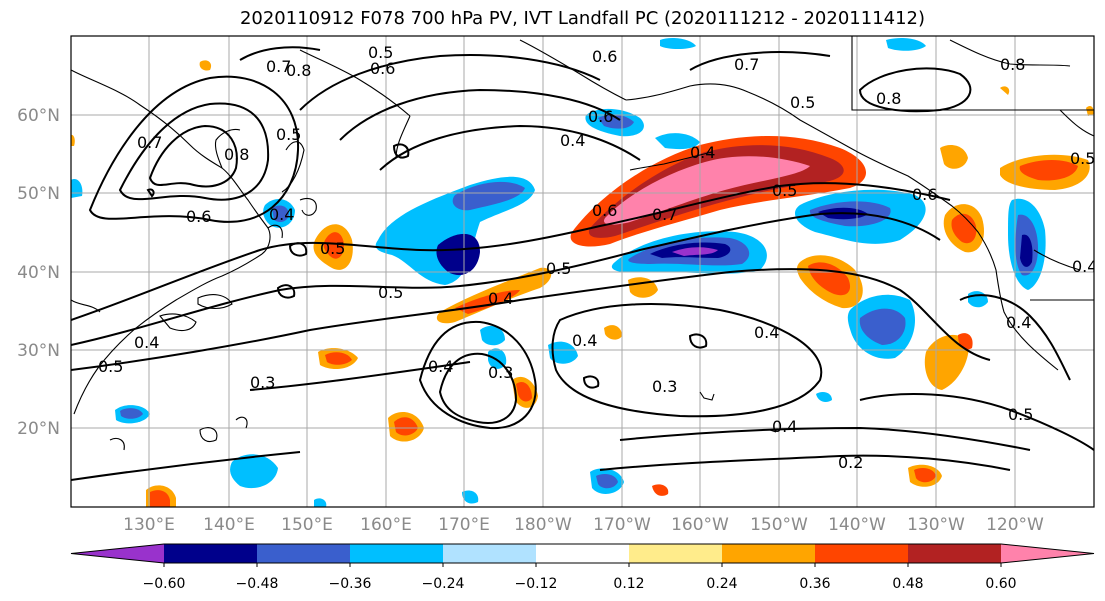 The width and height of the screenshot is (1105, 601). I want to click on colorbar-tick-label: 0.24, so click(721, 584).